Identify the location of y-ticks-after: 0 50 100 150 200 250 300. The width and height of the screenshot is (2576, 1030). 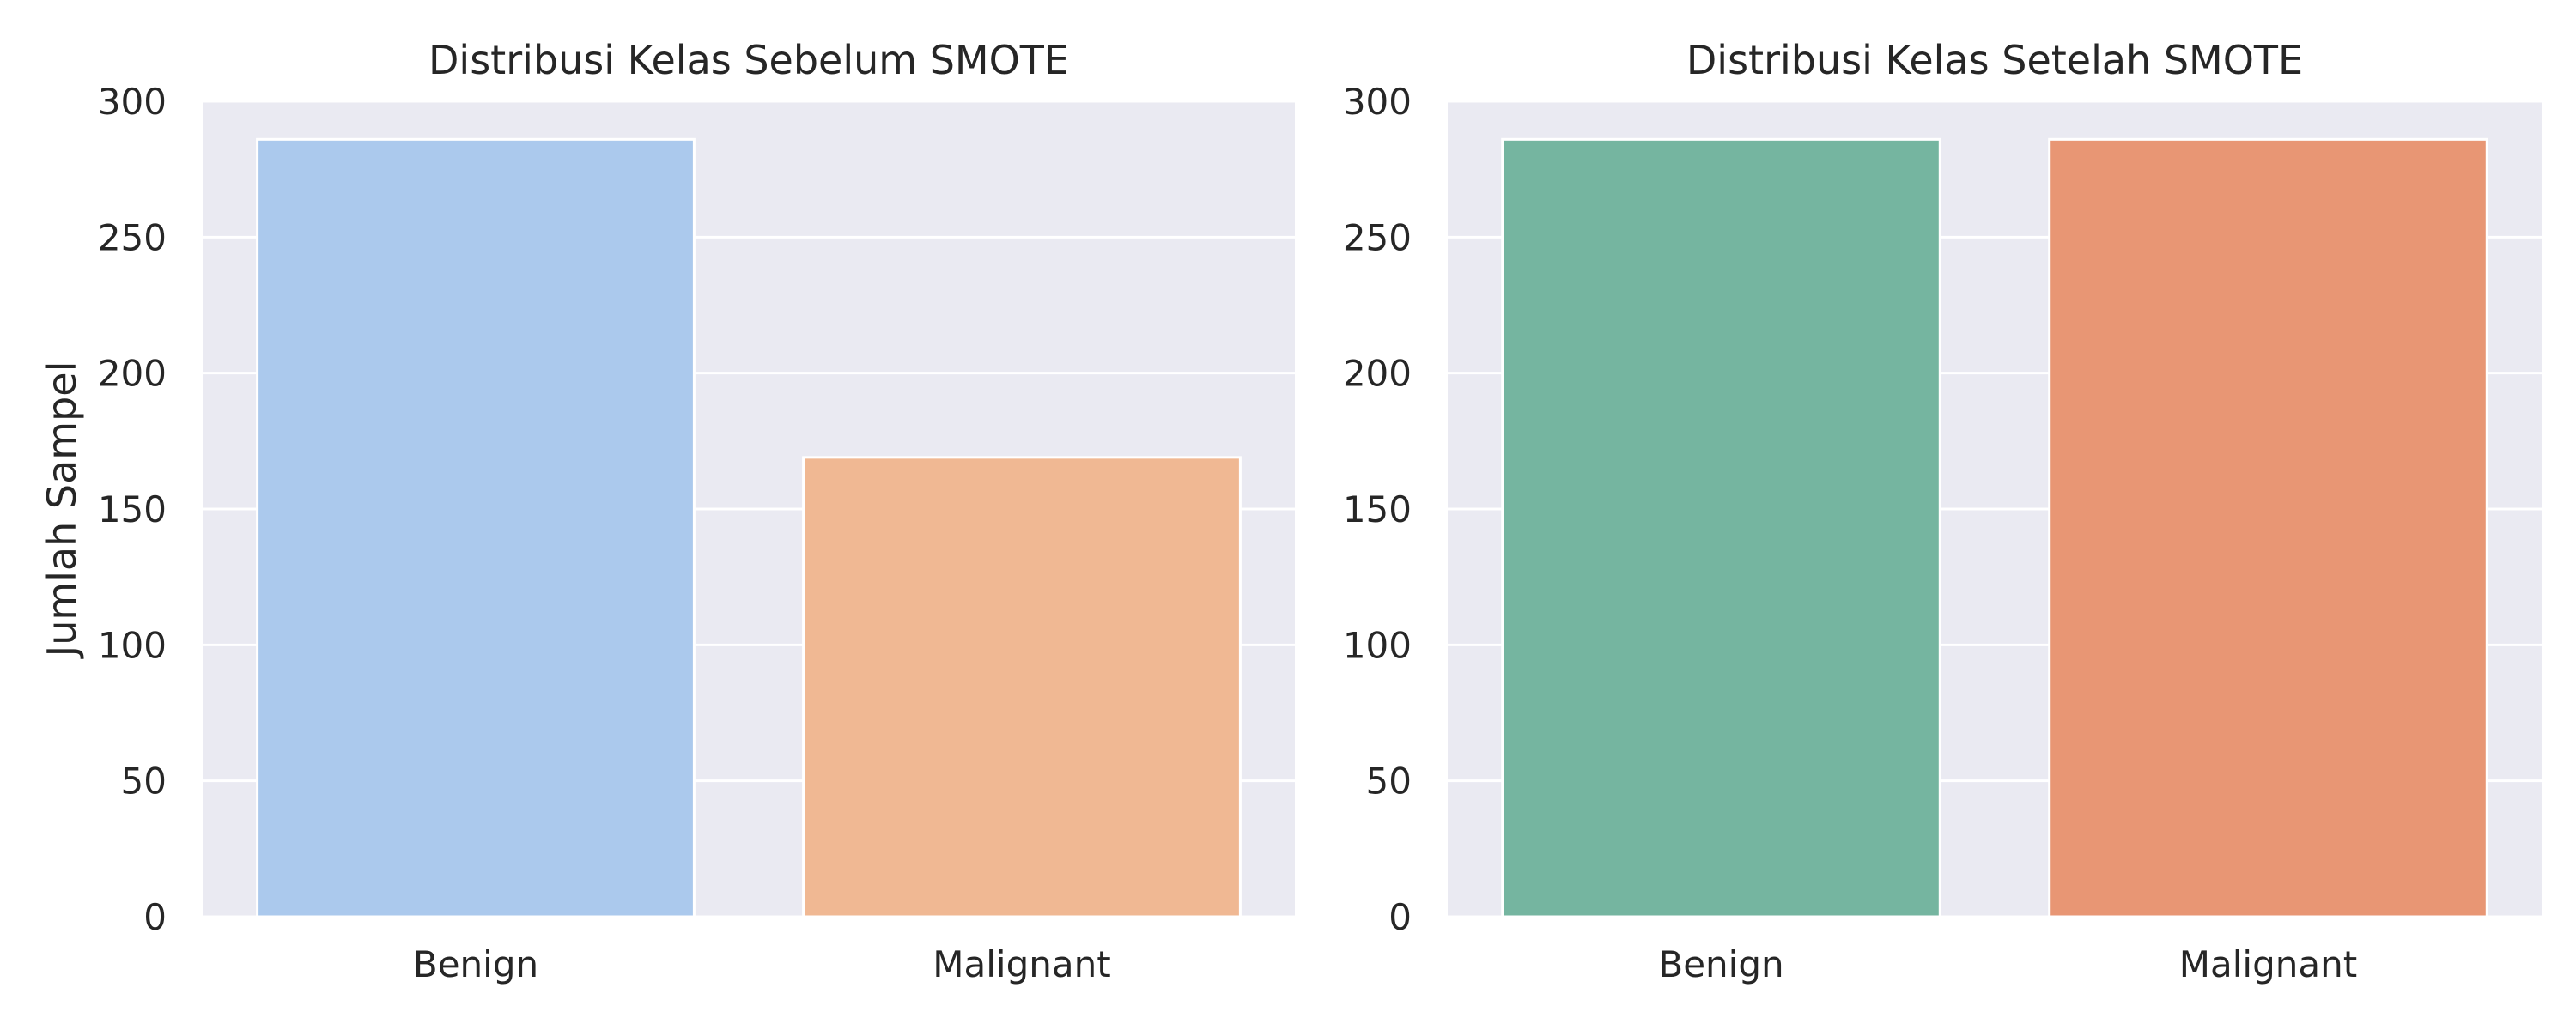
(1378, 509).